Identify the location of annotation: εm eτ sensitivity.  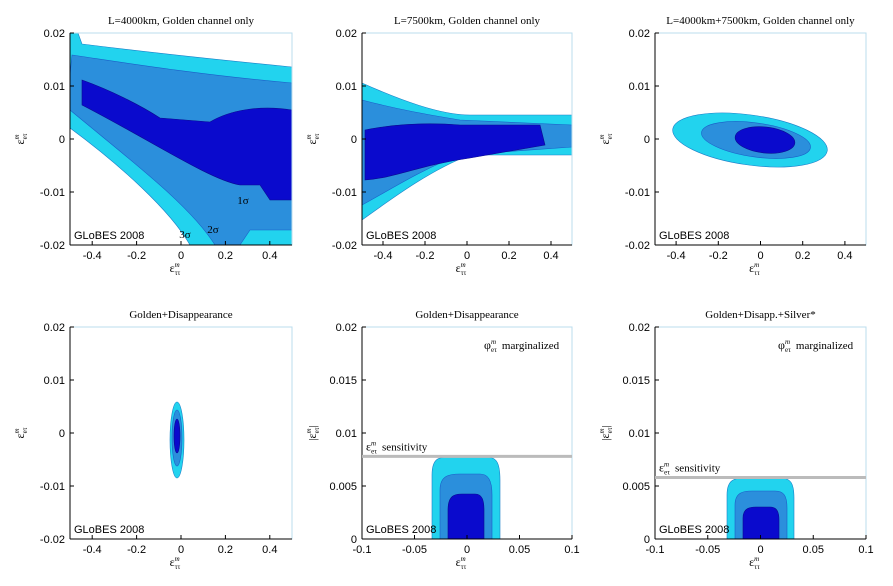
(397, 447).